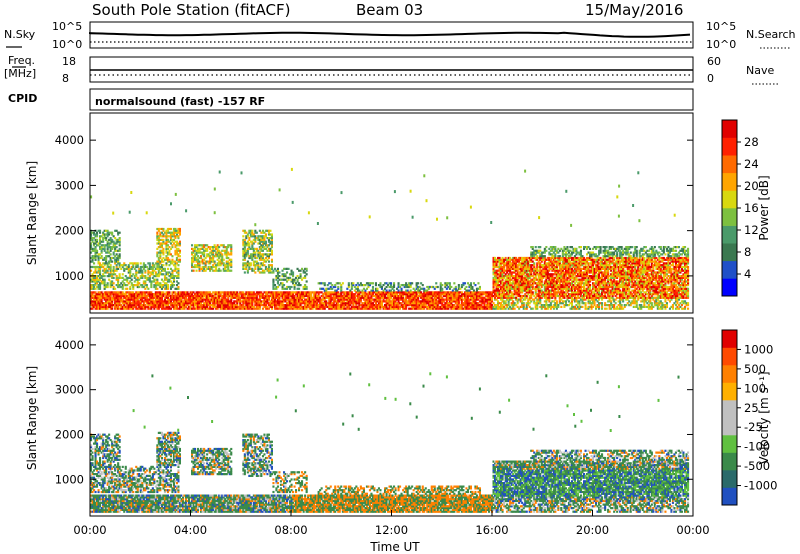  I want to click on power-colorbar-tick-4: 12, so click(751, 230).